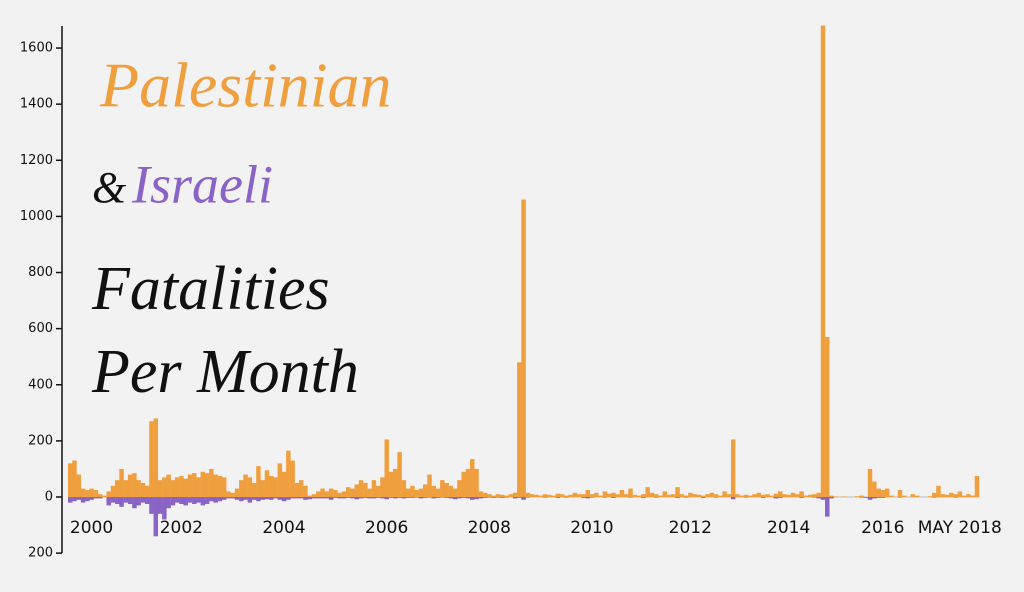 This screenshot has width=1024, height=592. What do you see at coordinates (591, 528) in the screenshot?
I see `x-tick-label: 2010` at bounding box center [591, 528].